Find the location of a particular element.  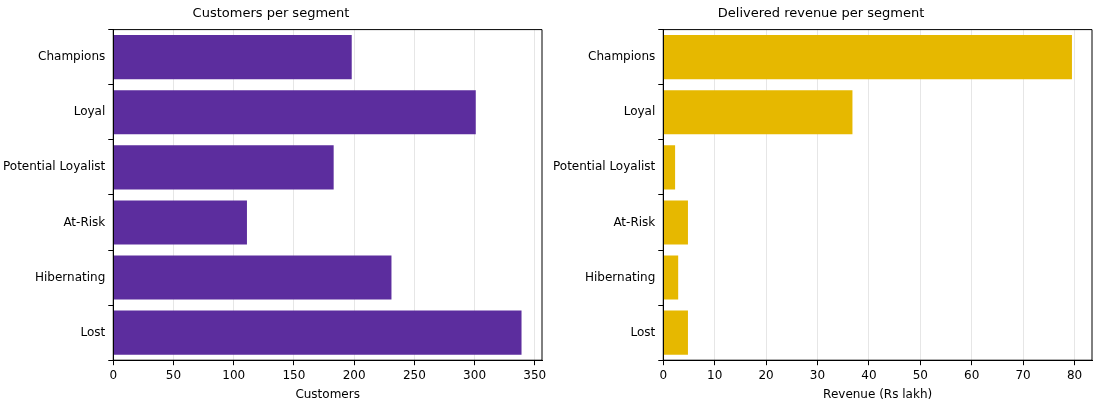

x-tick-label: 300 is located at coordinates (475, 374).